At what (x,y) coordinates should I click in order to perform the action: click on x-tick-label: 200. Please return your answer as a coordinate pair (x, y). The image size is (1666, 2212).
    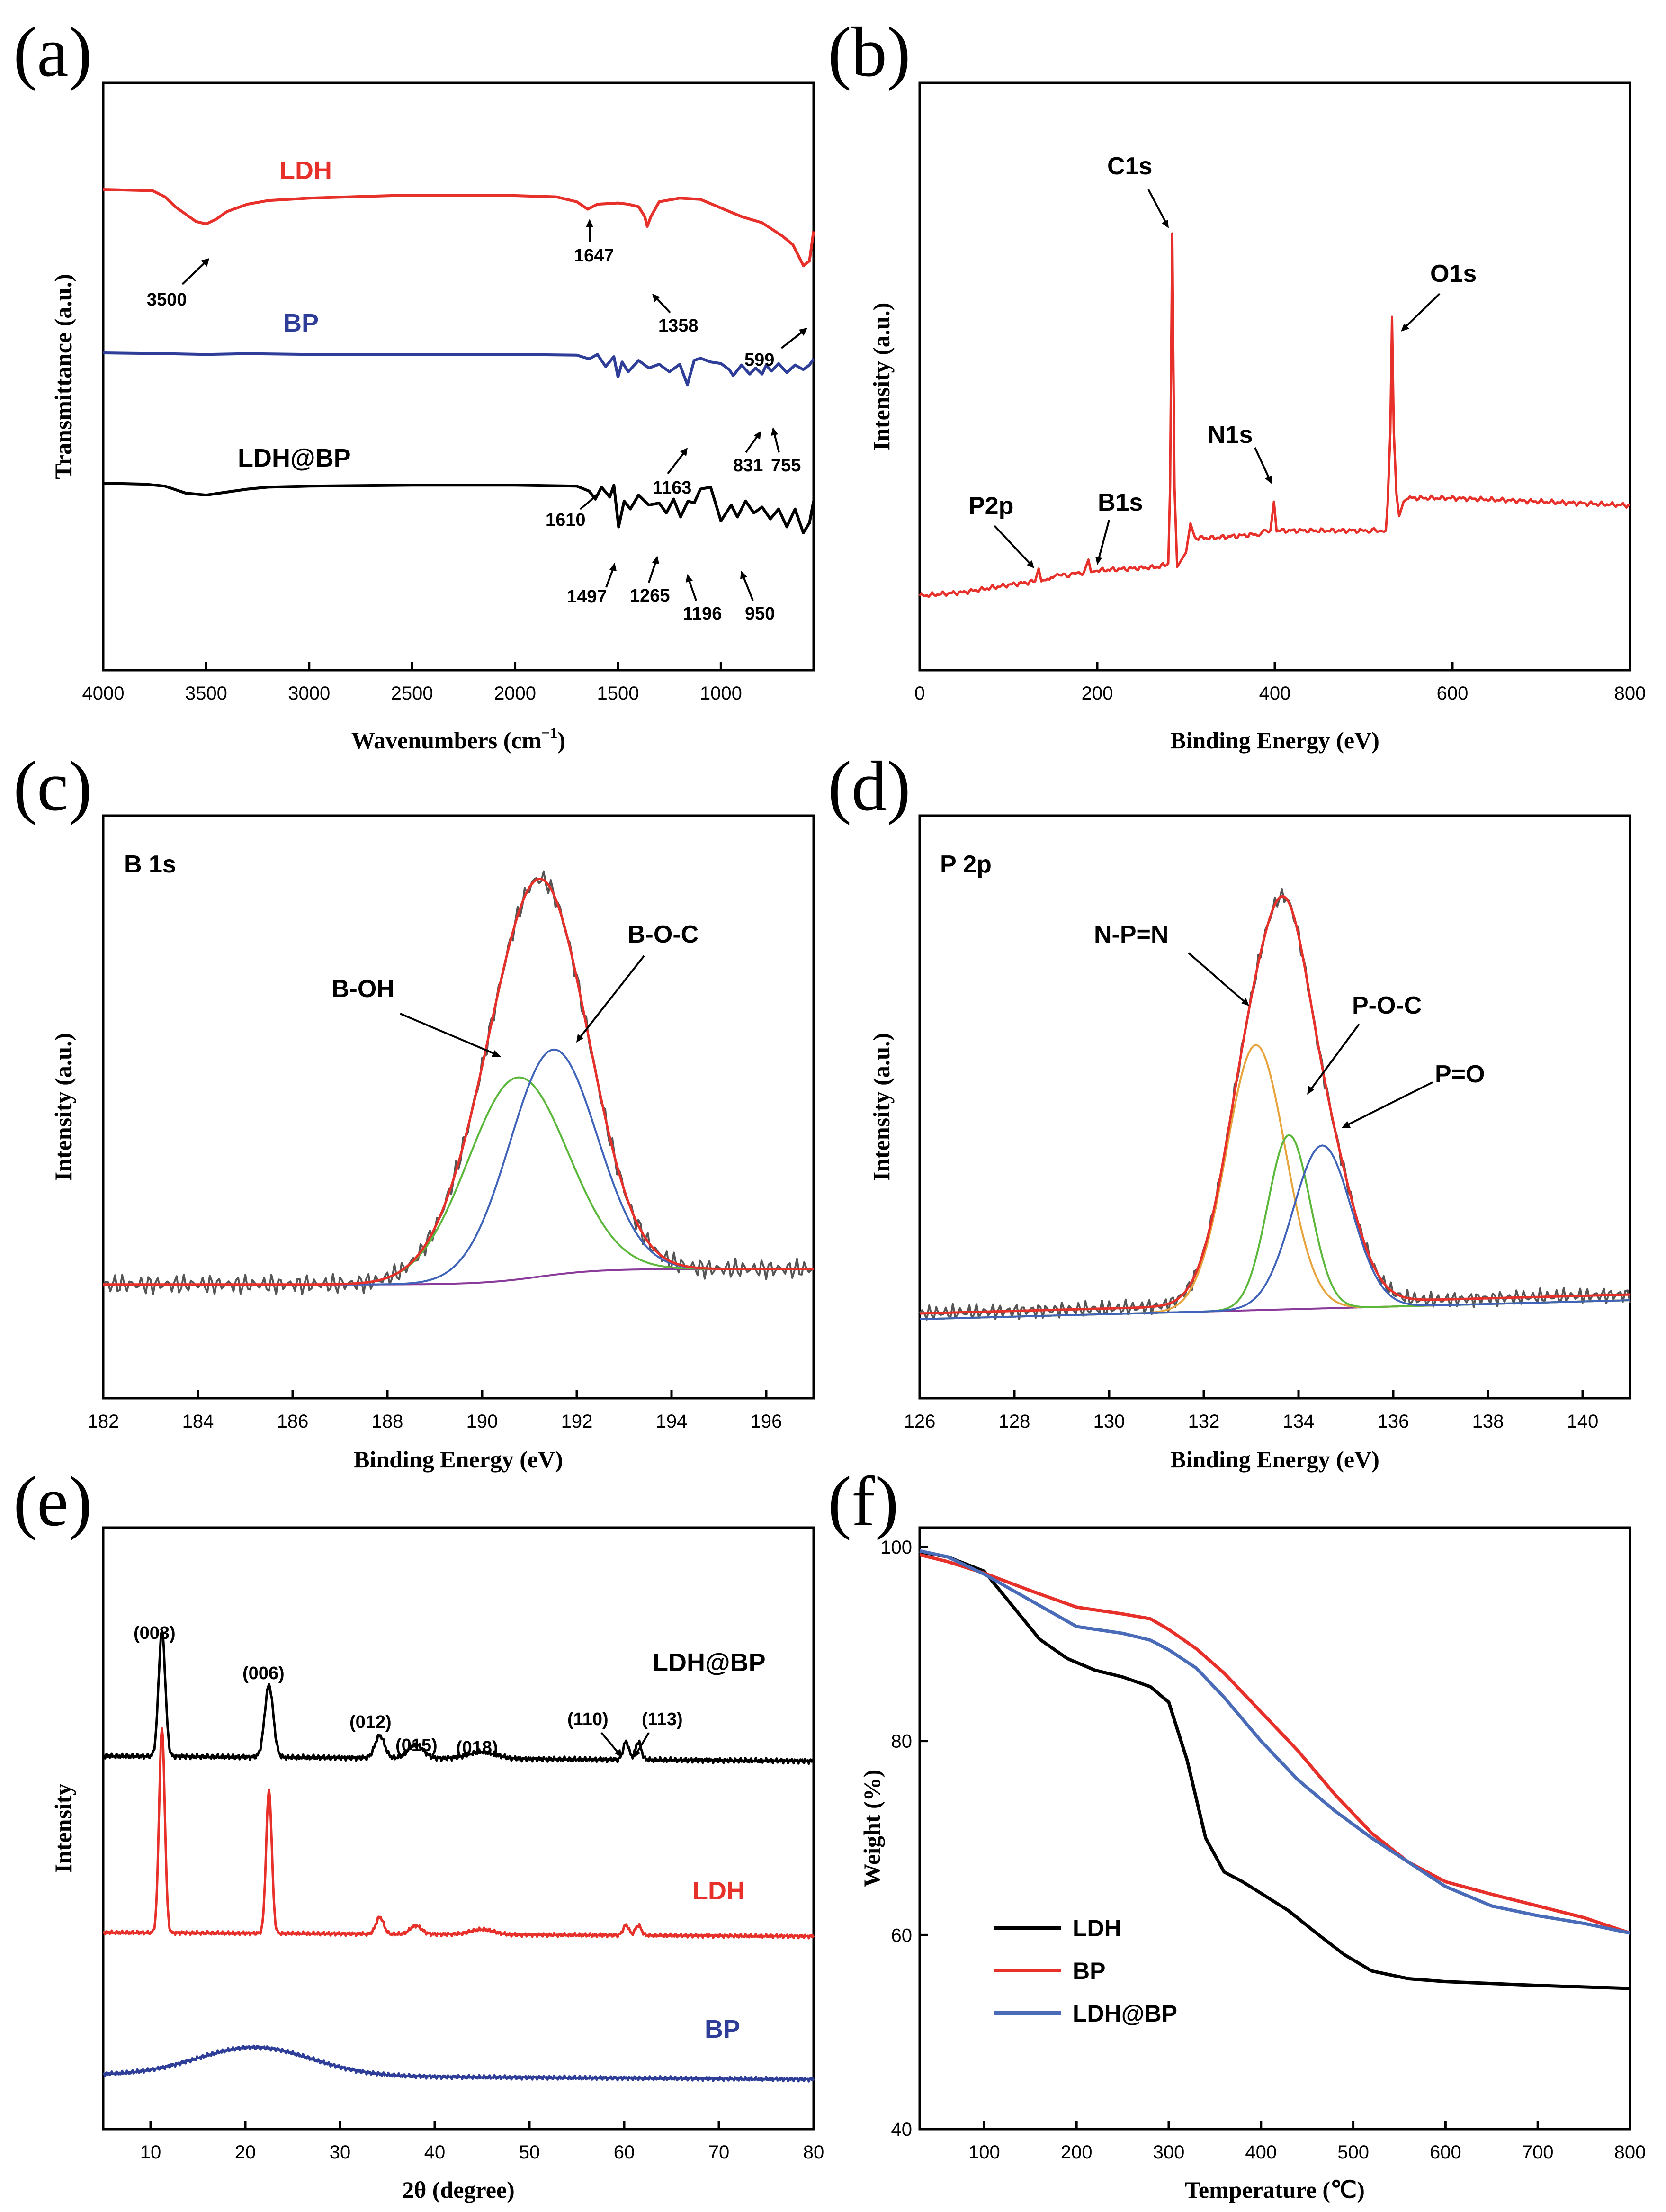
    Looking at the image, I should click on (1077, 2153).